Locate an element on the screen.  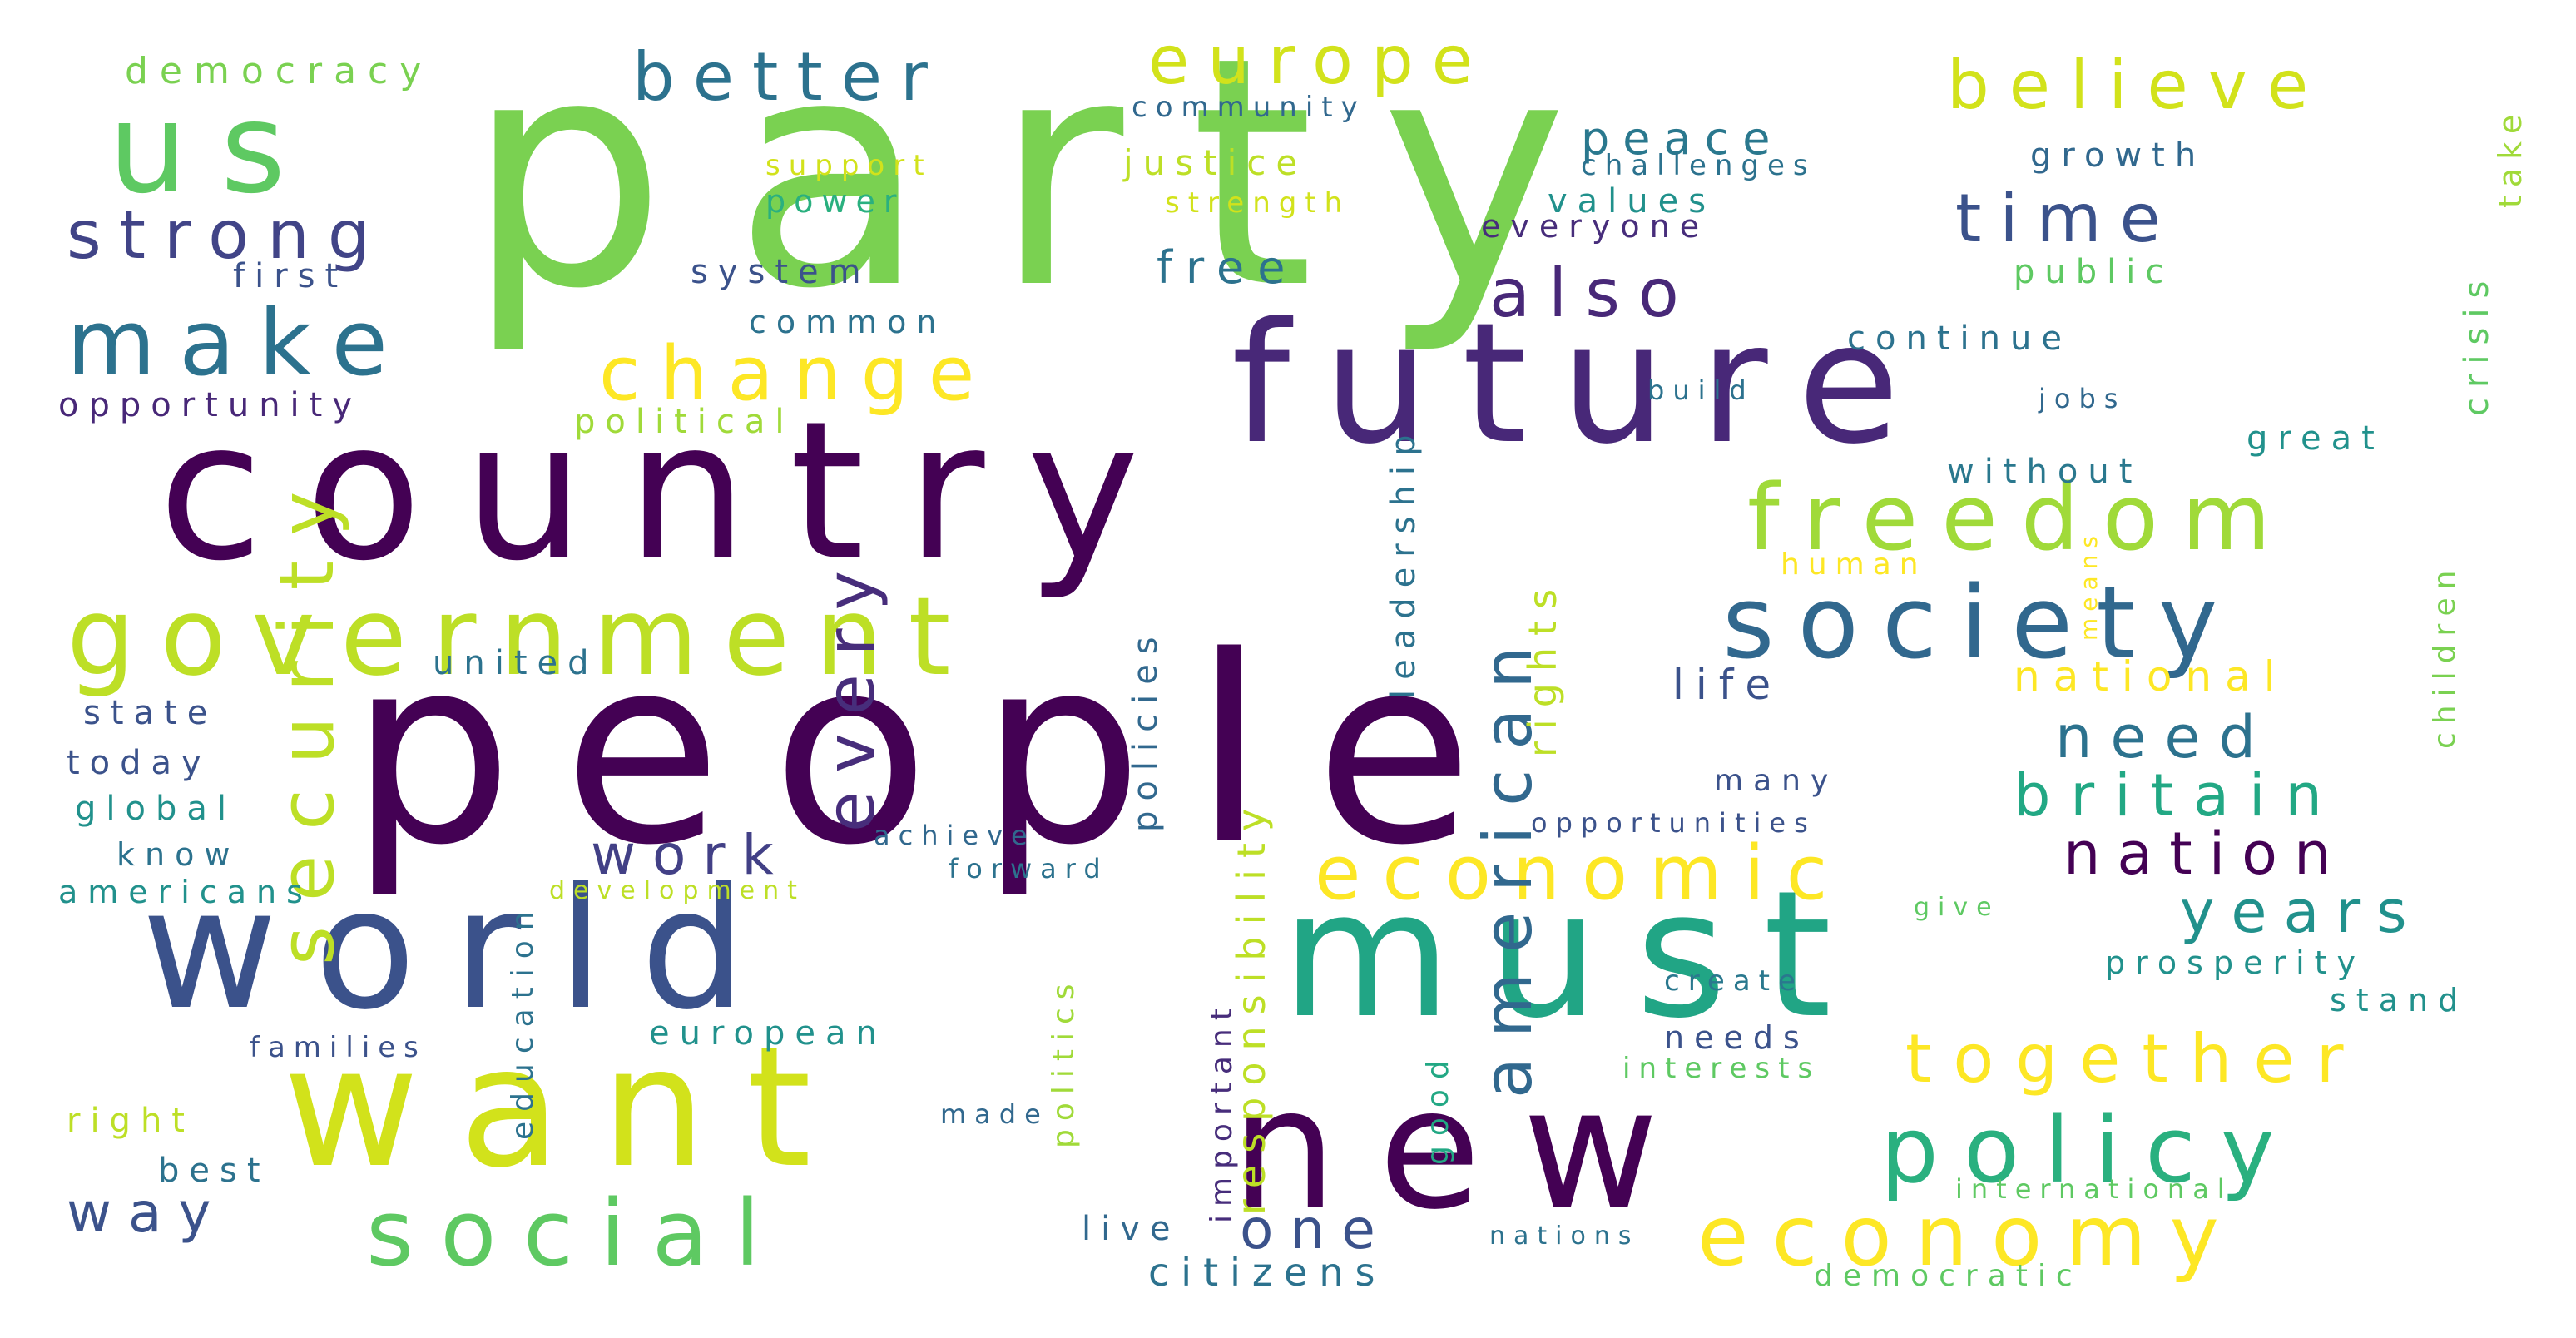
word-society: society is located at coordinates (1981, 623).